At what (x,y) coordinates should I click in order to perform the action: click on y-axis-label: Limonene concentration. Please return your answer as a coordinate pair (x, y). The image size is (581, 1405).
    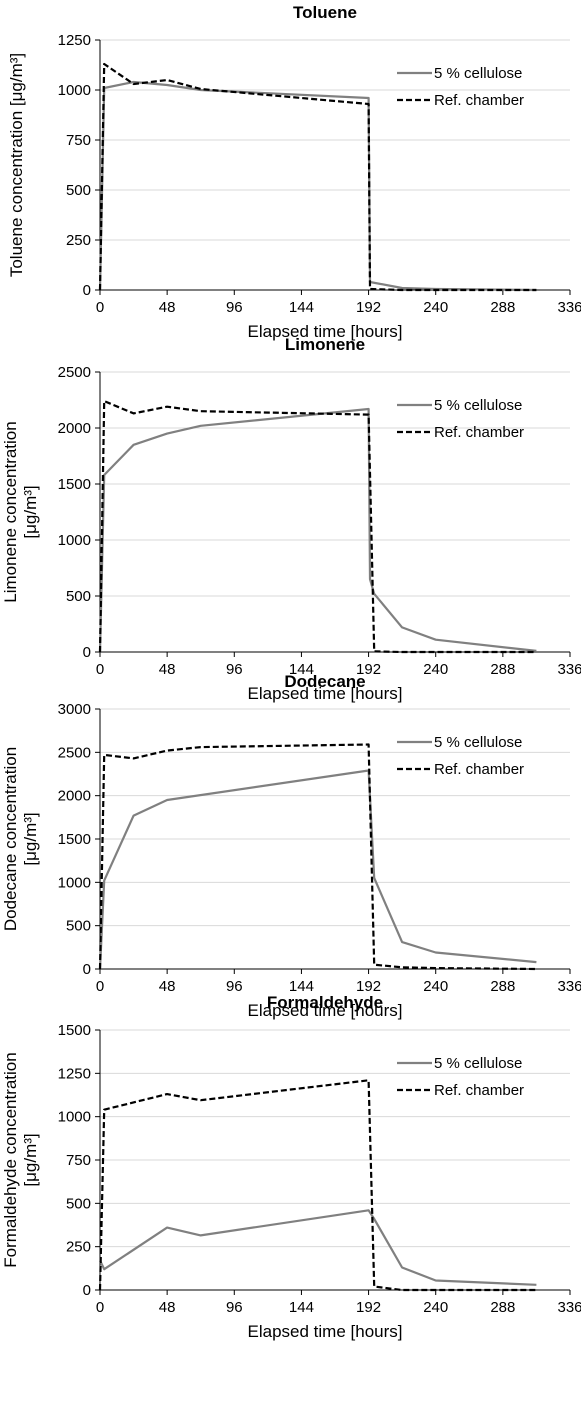
    Looking at the image, I should click on (10, 511).